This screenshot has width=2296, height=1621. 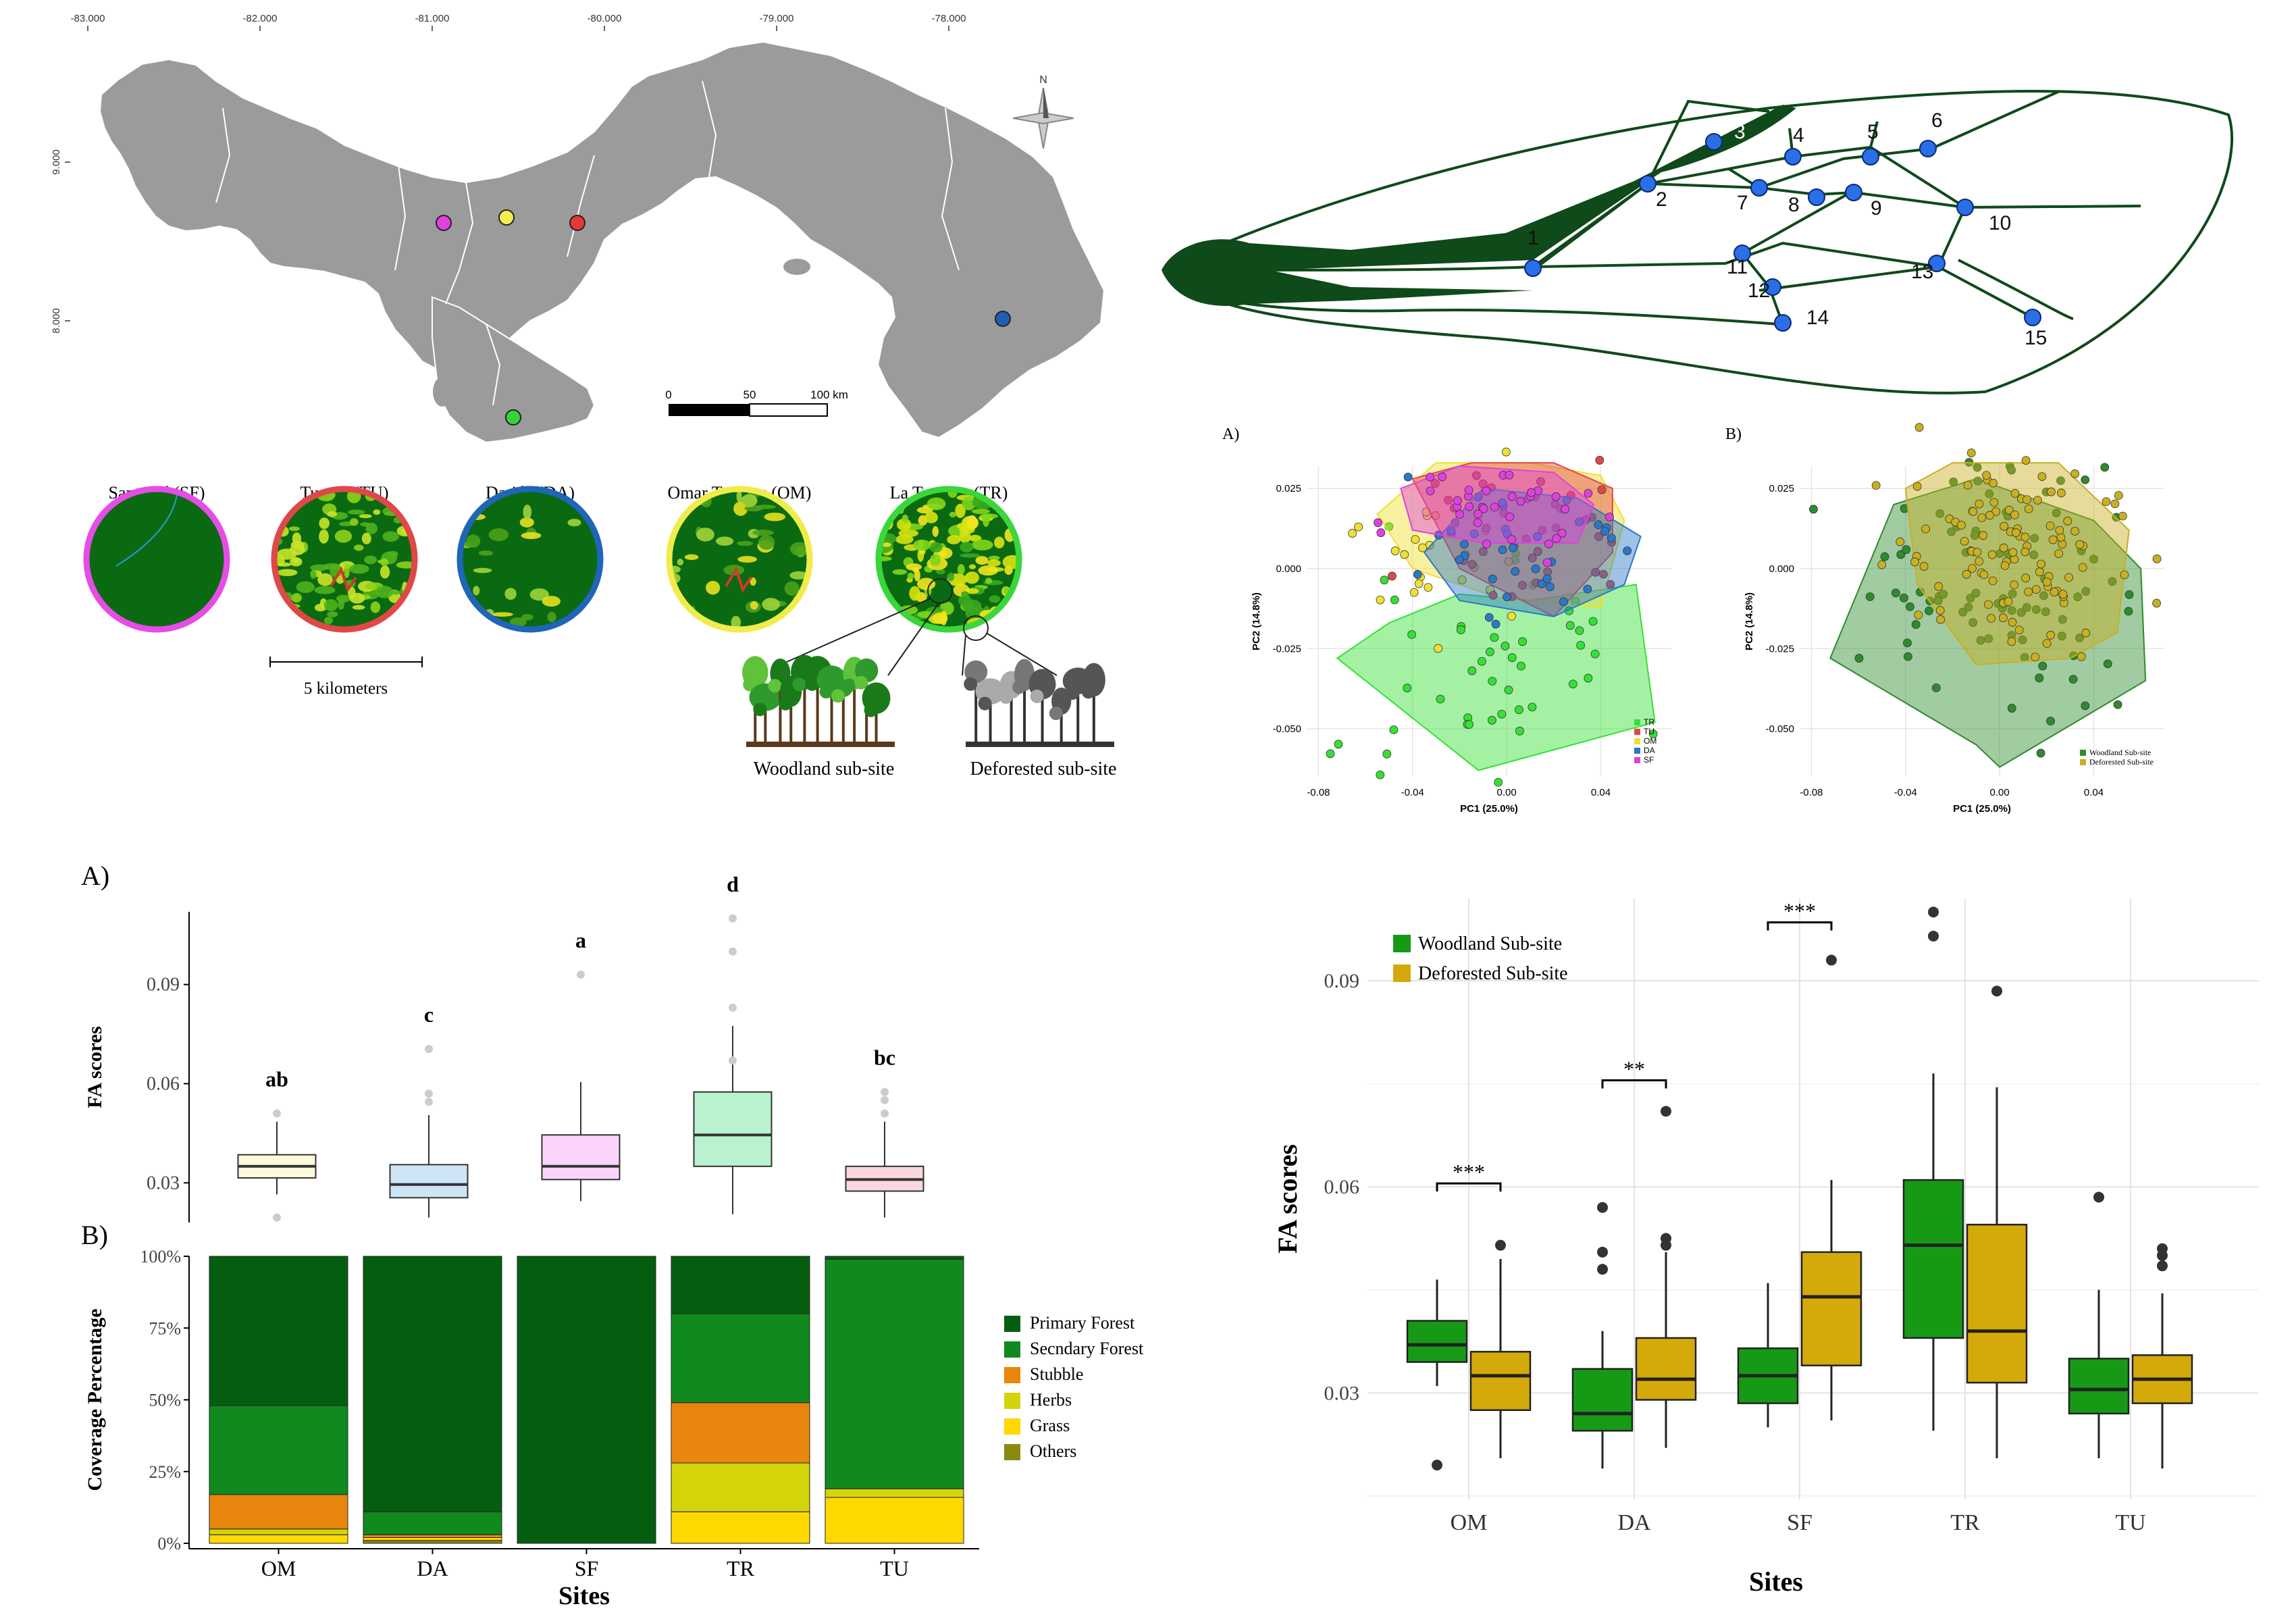 What do you see at coordinates (1876, 208) in the screenshot?
I see `wing-landmark-label: 9` at bounding box center [1876, 208].